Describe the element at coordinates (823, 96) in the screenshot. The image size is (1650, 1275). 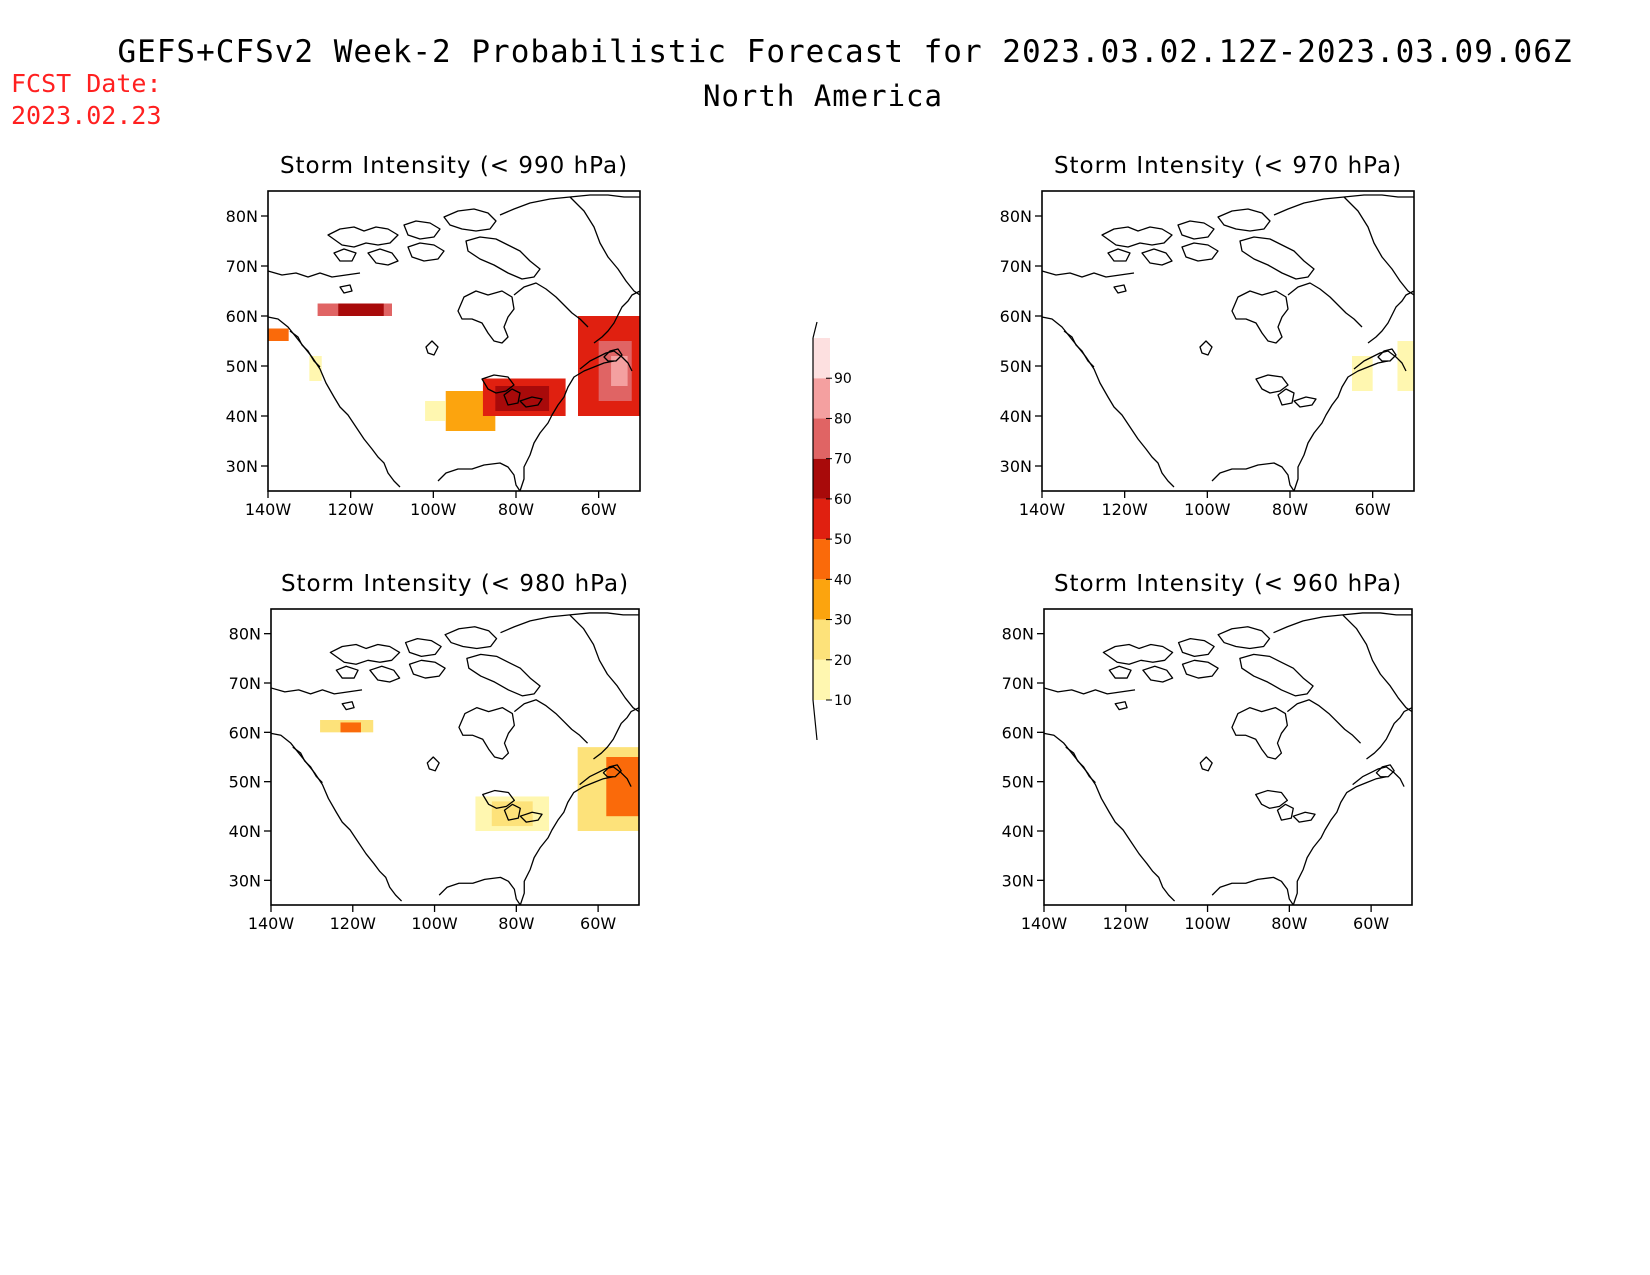
I see `figure-subtitle: North America` at that location.